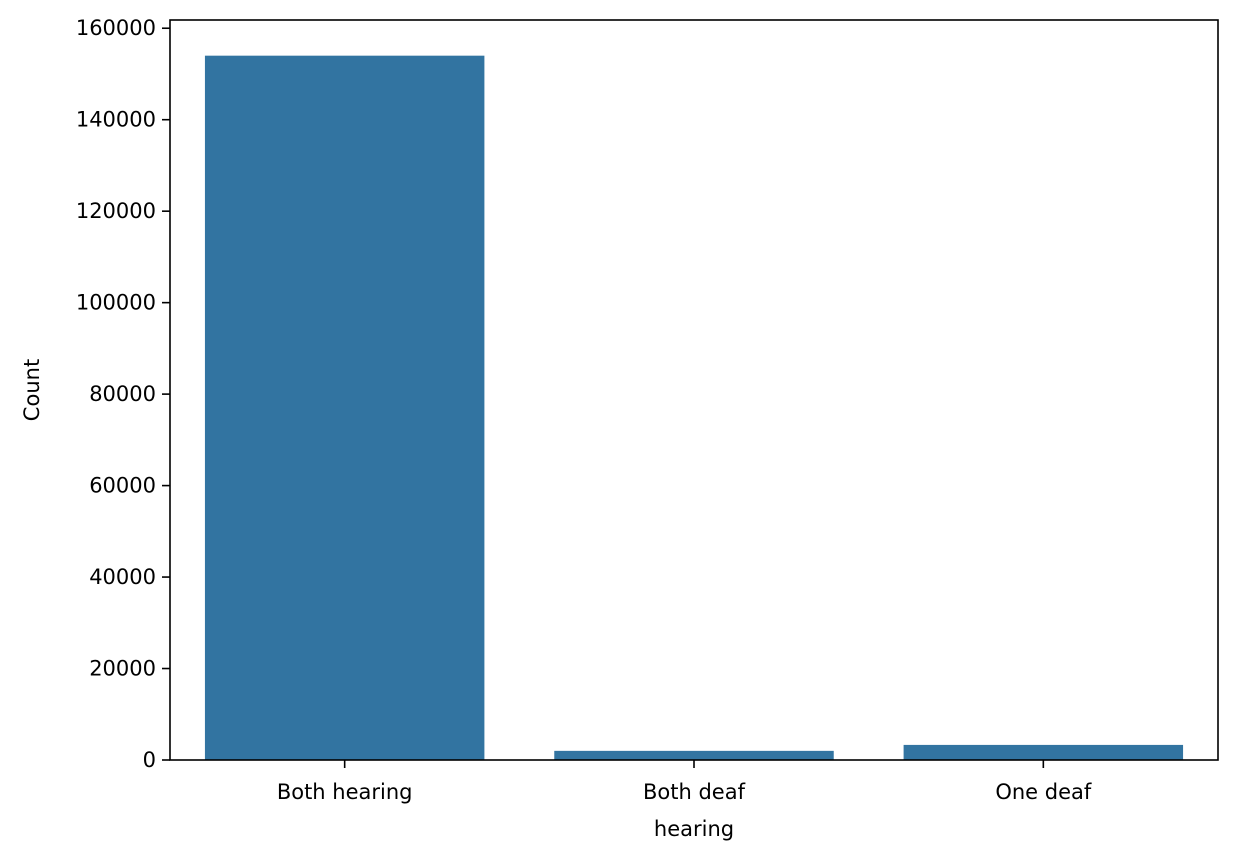 Image resolution: width=1236 pixels, height=861 pixels. I want to click on y-tick-label: 120000, so click(116, 211).